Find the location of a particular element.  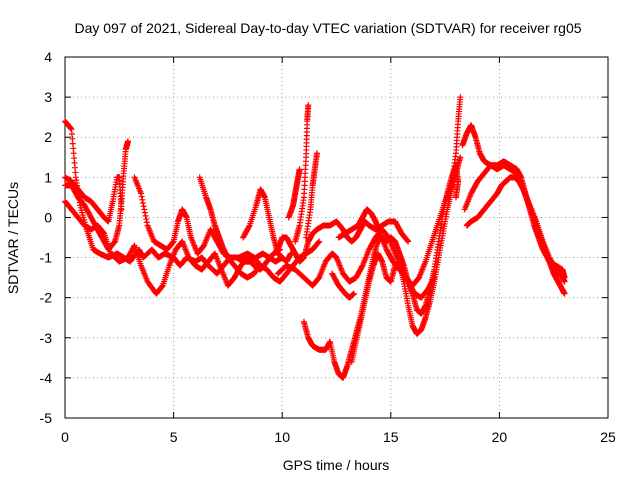

series-track-h is located at coordinates (343, 241).